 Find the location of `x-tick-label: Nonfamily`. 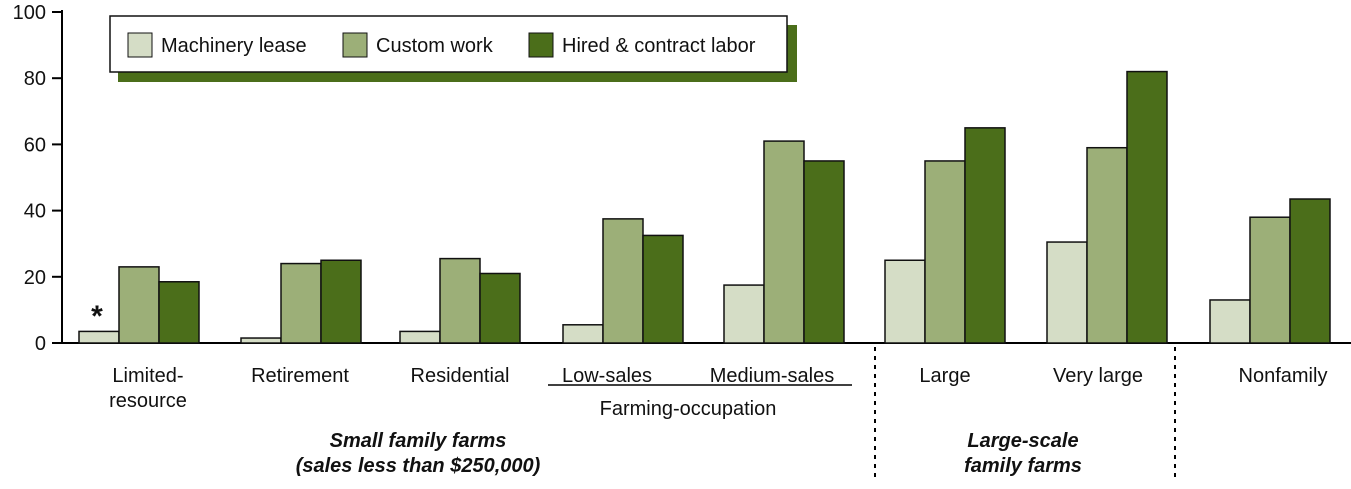

x-tick-label: Nonfamily is located at coordinates (1283, 376).